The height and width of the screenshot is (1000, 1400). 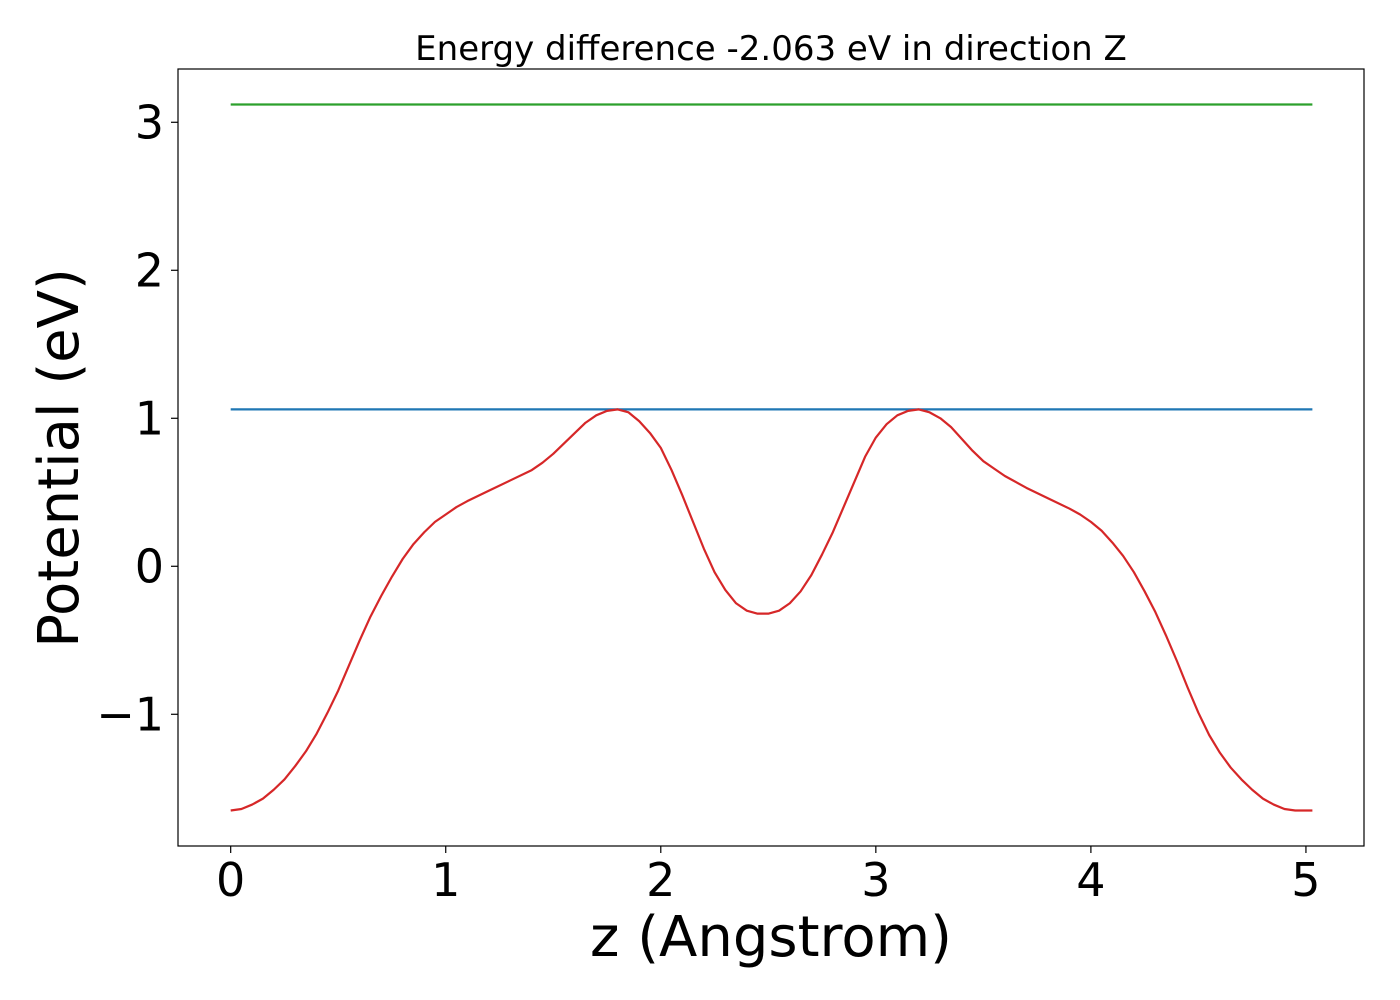 I want to click on y-ticks: −1 0 1 2 3, so click(x=137, y=418).